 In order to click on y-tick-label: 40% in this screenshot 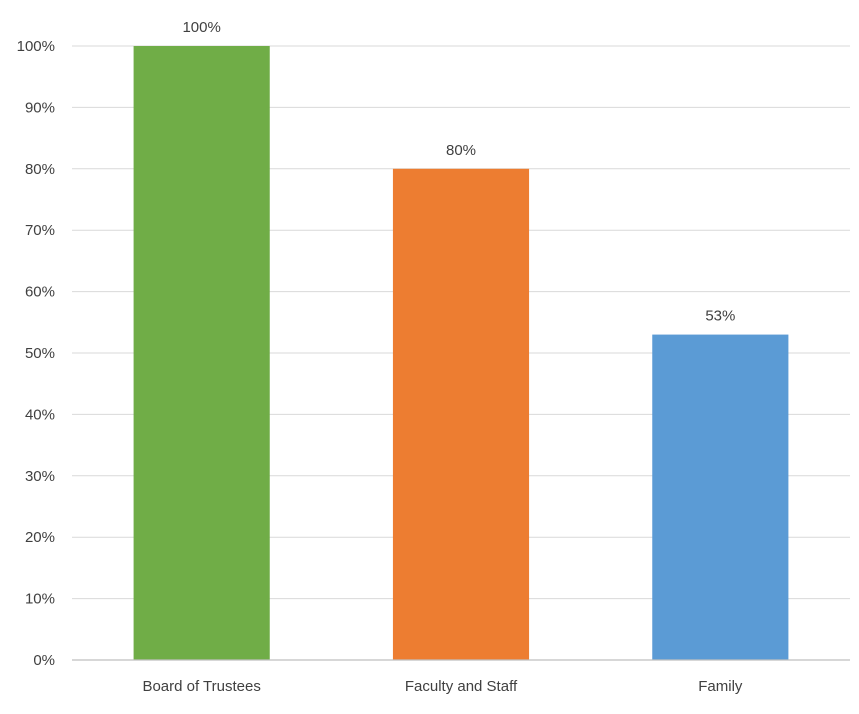, I will do `click(40, 414)`.